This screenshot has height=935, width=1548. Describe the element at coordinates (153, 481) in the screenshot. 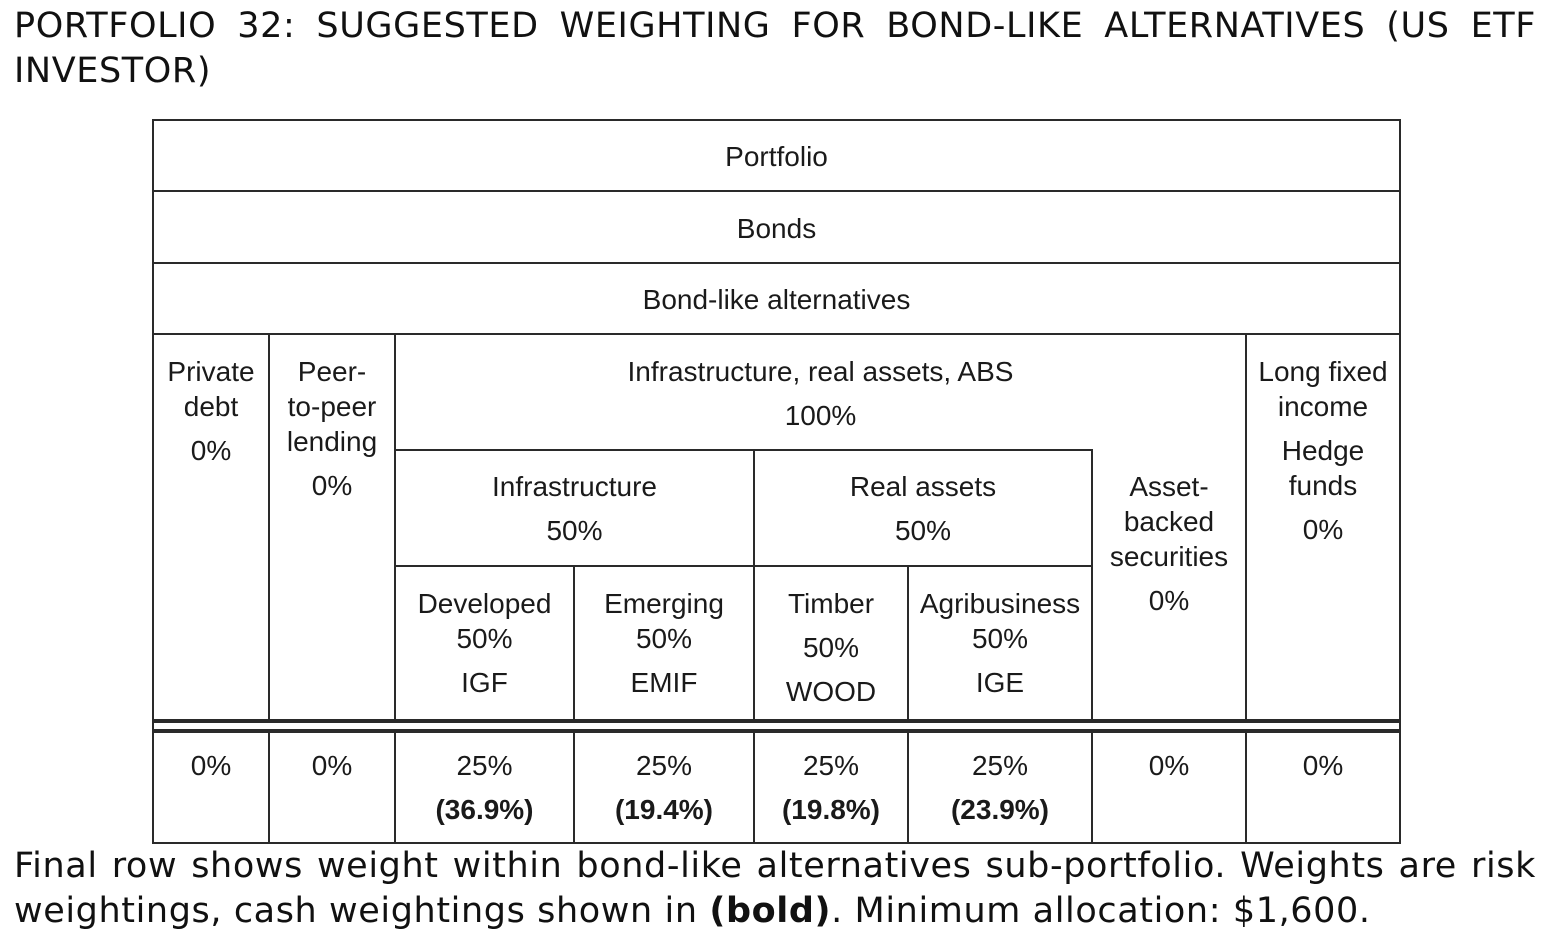

I see `table-border-left` at that location.